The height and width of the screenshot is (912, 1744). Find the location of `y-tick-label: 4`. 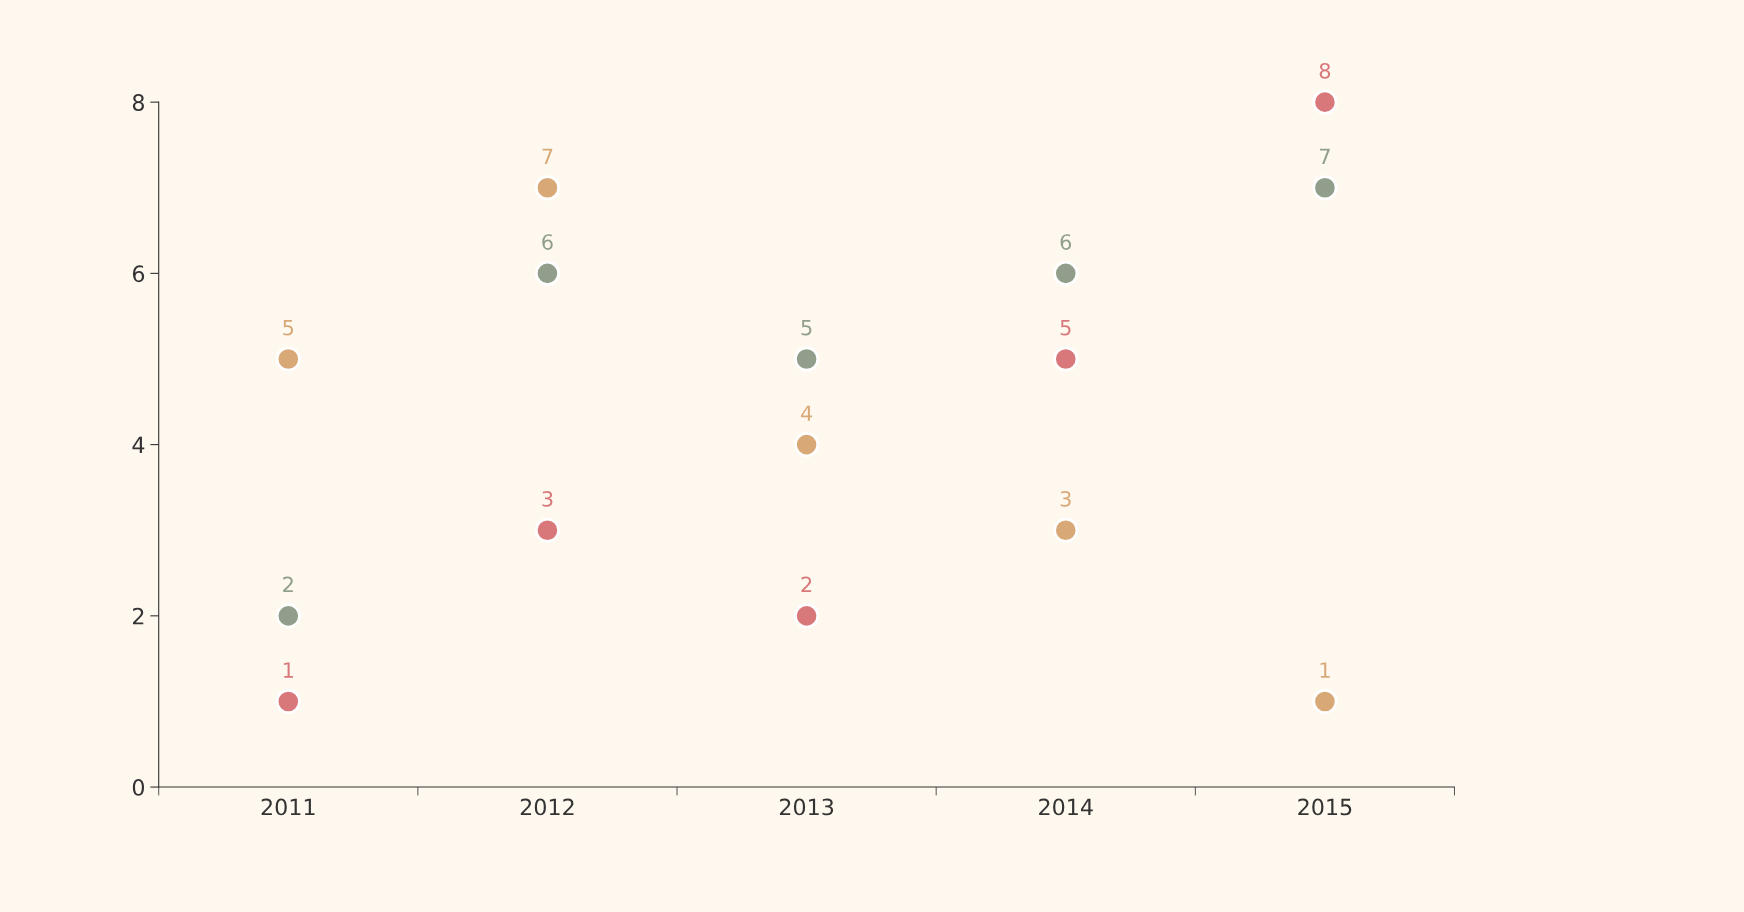

y-tick-label: 4 is located at coordinates (138, 445).